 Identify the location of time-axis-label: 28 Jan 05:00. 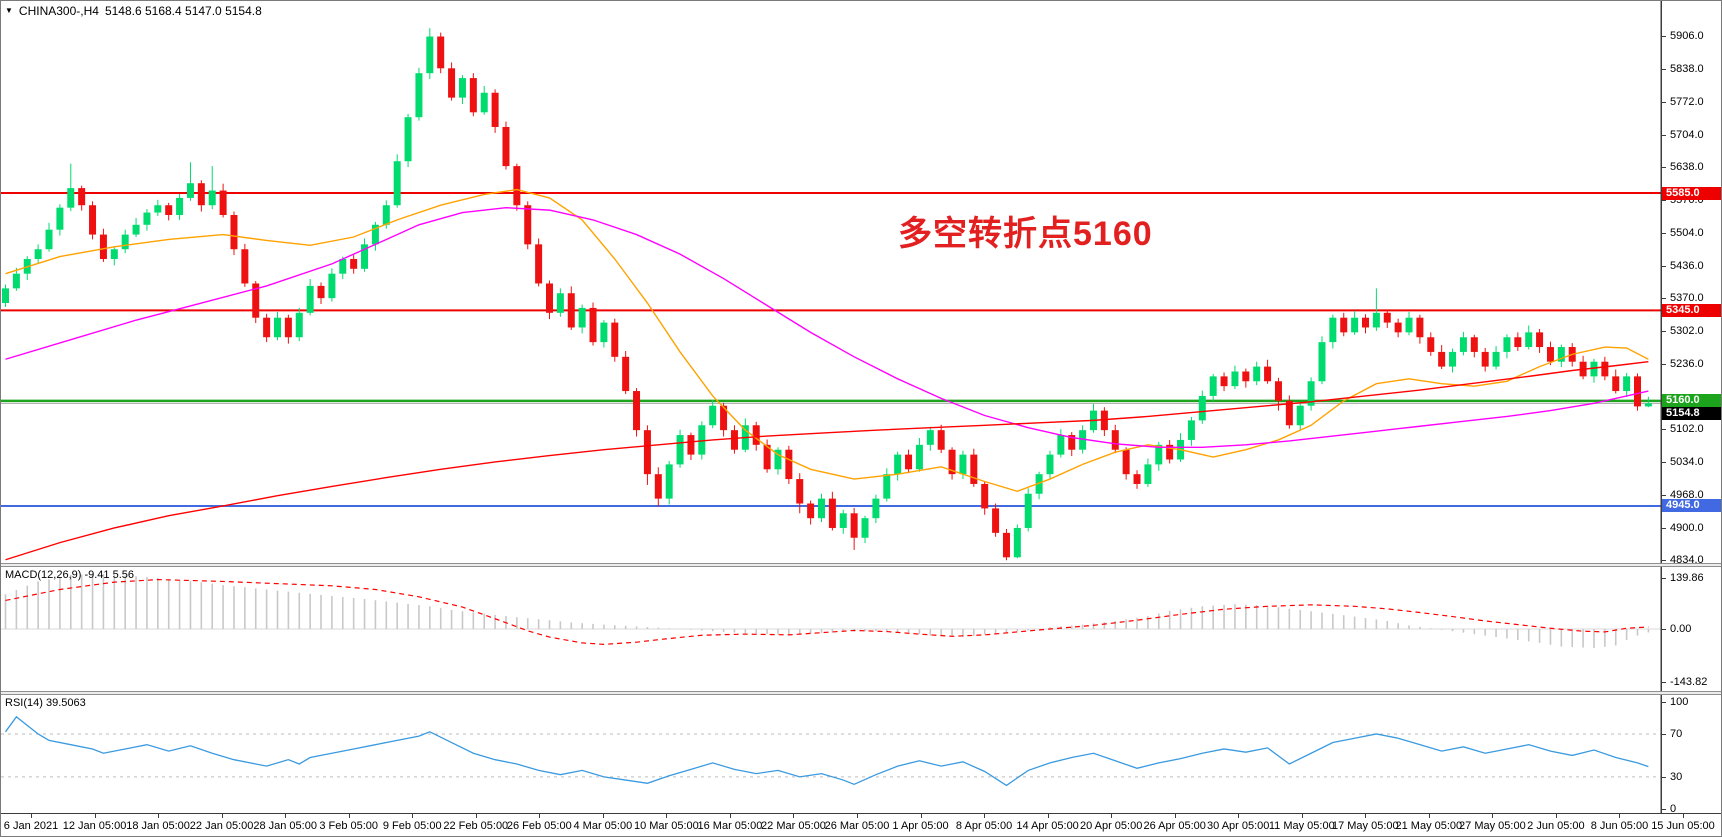
(285, 826).